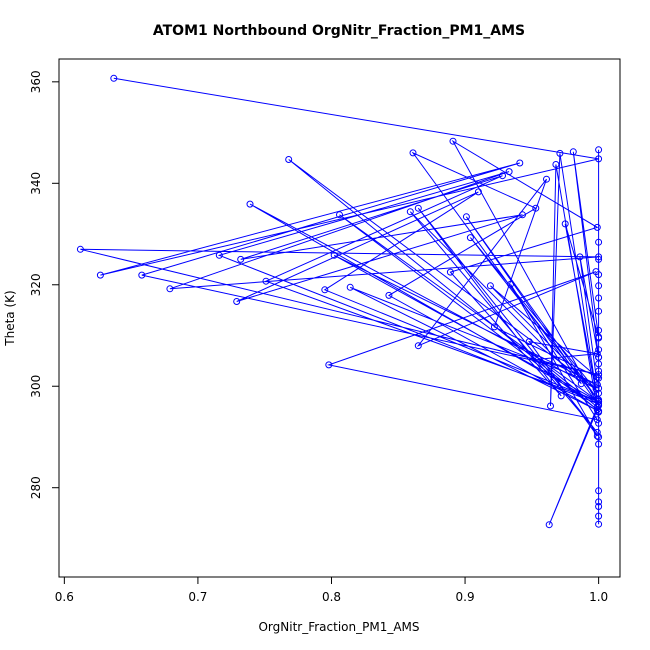  Describe the element at coordinates (10, 318) in the screenshot. I see `y-axis-label: Theta (K)` at that location.